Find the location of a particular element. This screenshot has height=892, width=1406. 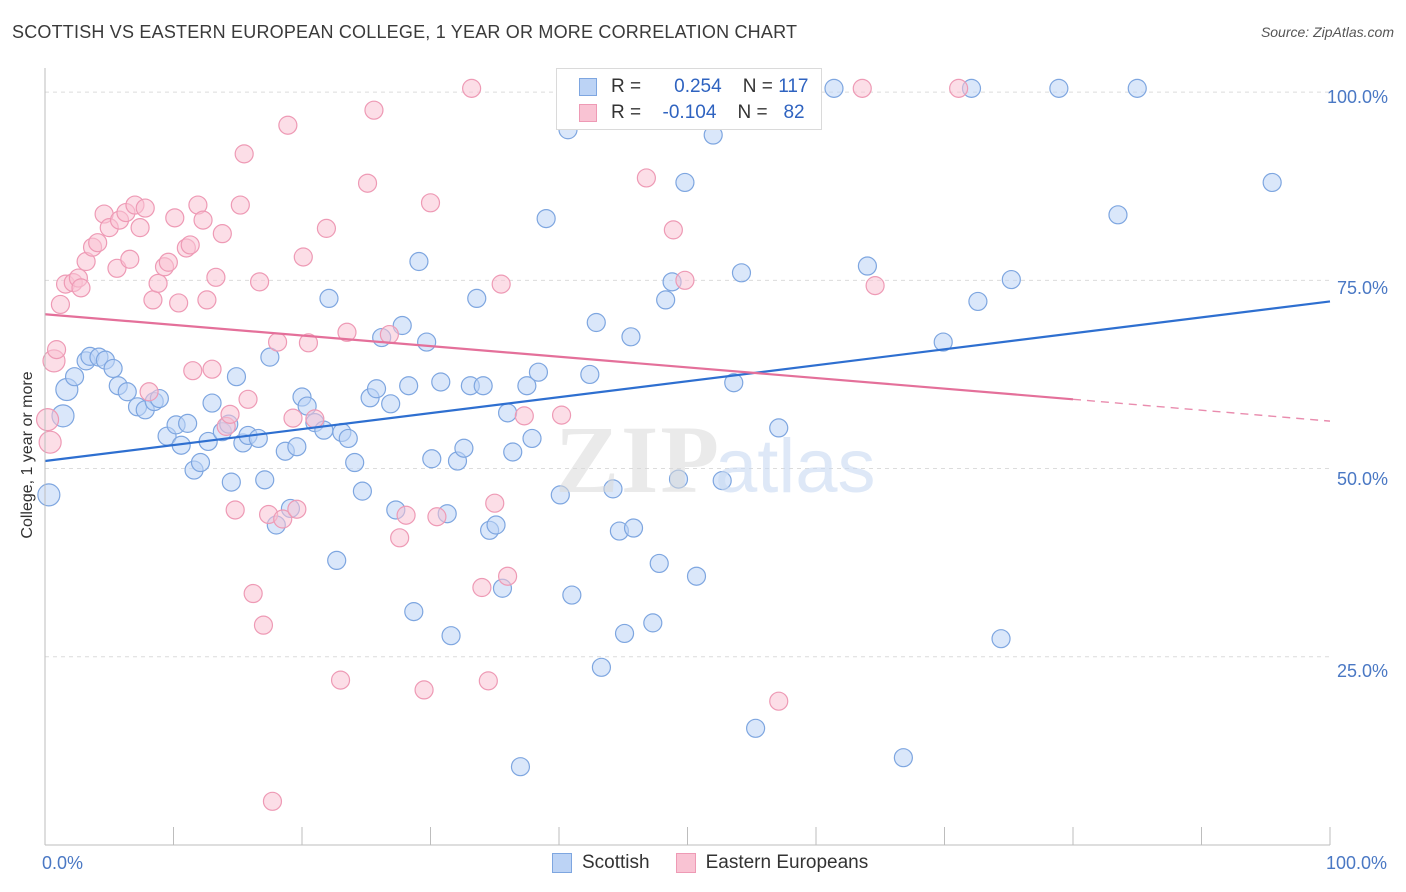

svg-text: ZIP is located at coordinates (638, 459).